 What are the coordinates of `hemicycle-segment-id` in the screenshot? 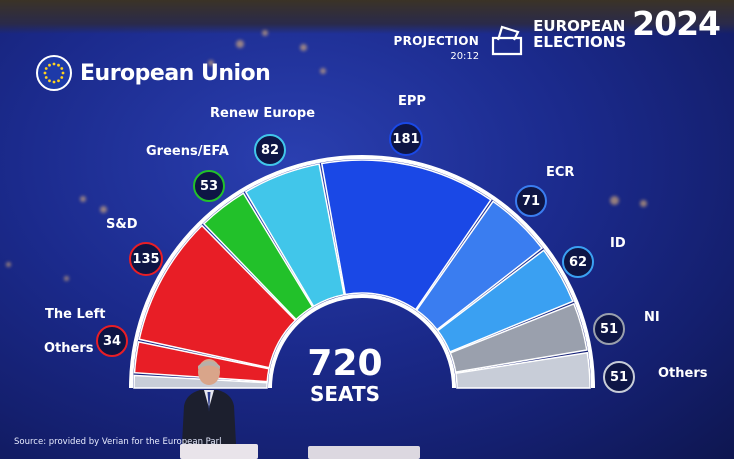 It's located at (505, 301).